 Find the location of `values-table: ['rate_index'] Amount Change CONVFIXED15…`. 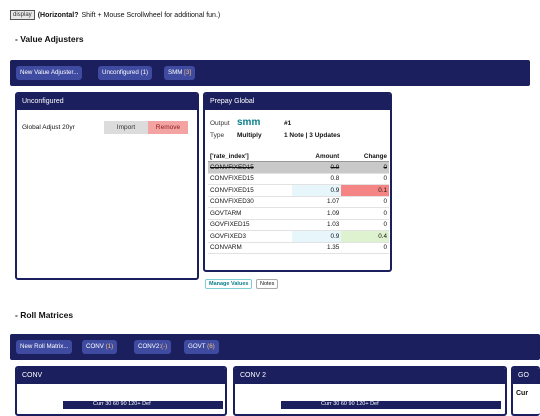

values-table: ['rate_index'] Amount Change CONVFIXED15… is located at coordinates (298, 203).